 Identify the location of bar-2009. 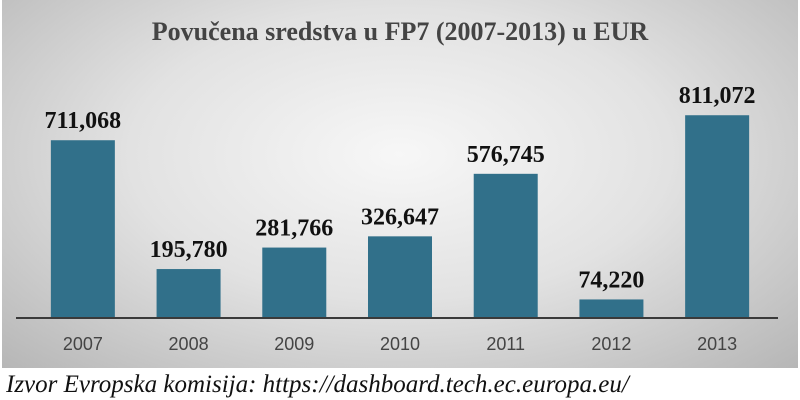
(294, 282).